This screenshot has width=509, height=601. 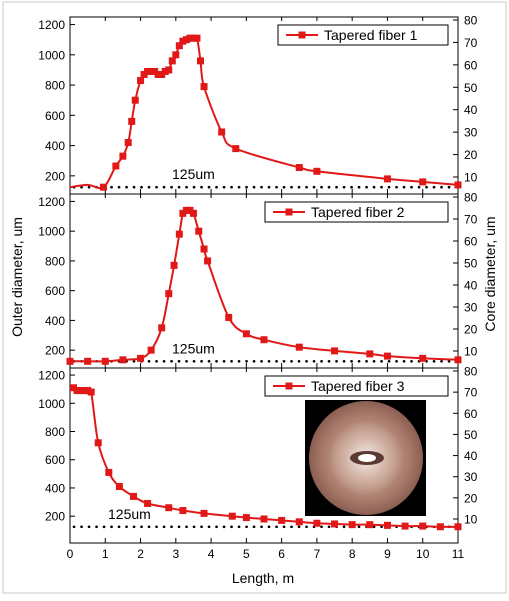 I want to click on x-tick-label: 5, so click(x=246, y=554).